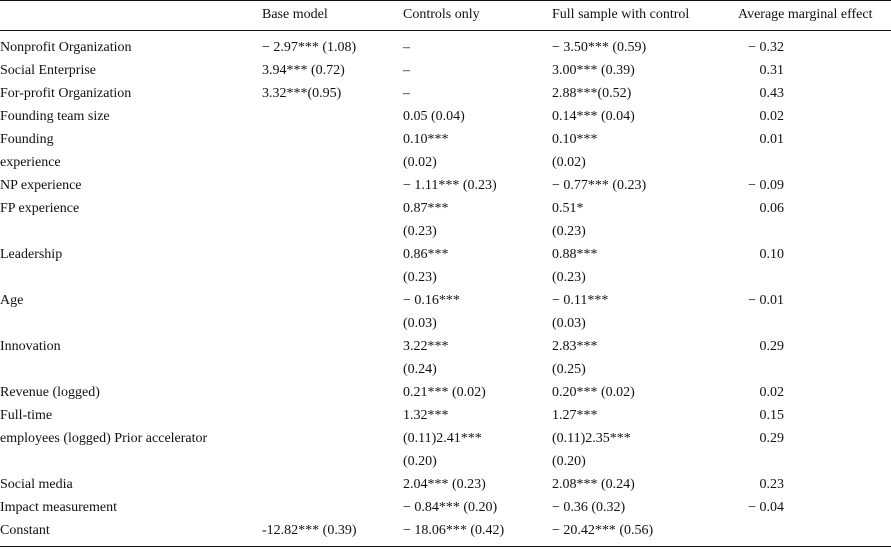 The image size is (891, 549). I want to click on controls-only-cell: 0.05 (0.04), so click(434, 116).